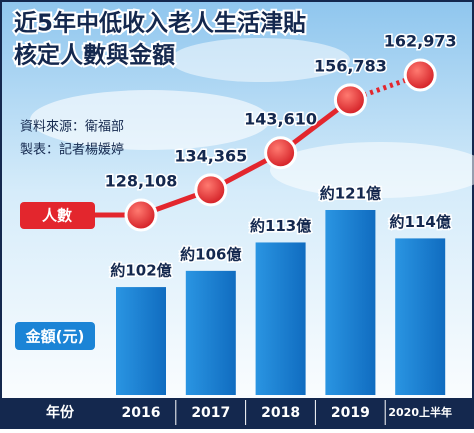  I want to click on title: 近5年中低收入老人生活津貼, so click(160, 23).